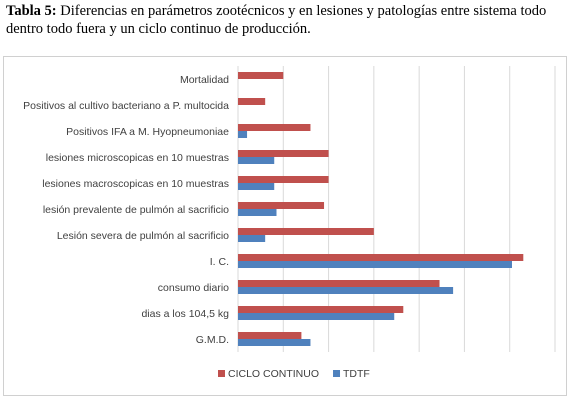 This screenshot has width=571, height=400. What do you see at coordinates (147, 132) in the screenshot?
I see `category-label: Positivos IFA a M. Hyopneumoniae` at bounding box center [147, 132].